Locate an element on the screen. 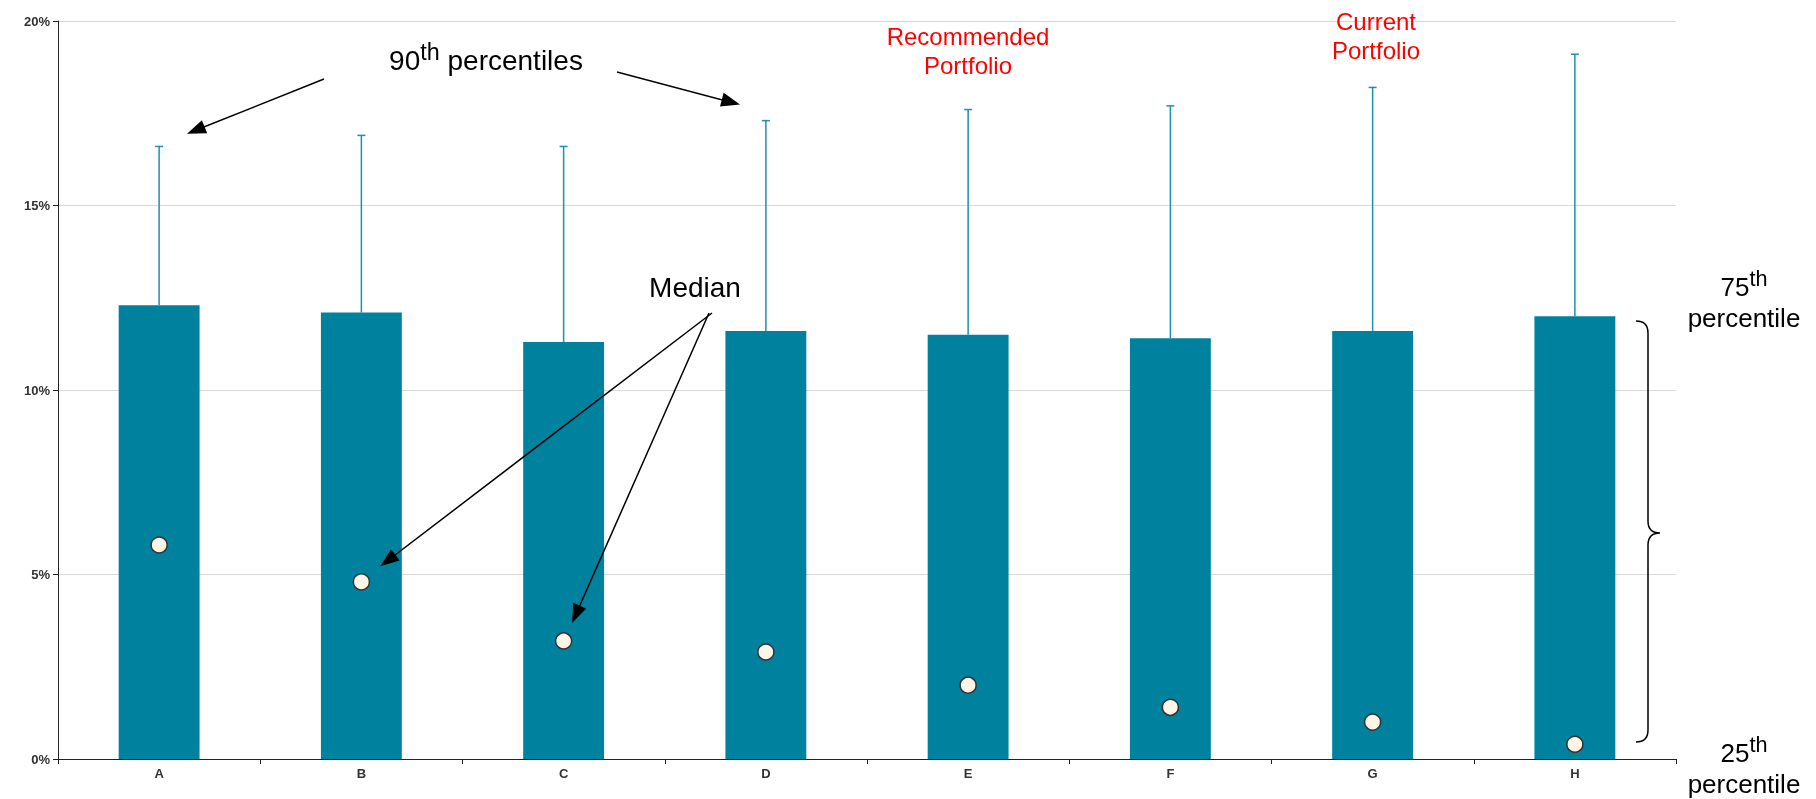 The width and height of the screenshot is (1816, 799). x-tick-label: A is located at coordinates (159, 773).